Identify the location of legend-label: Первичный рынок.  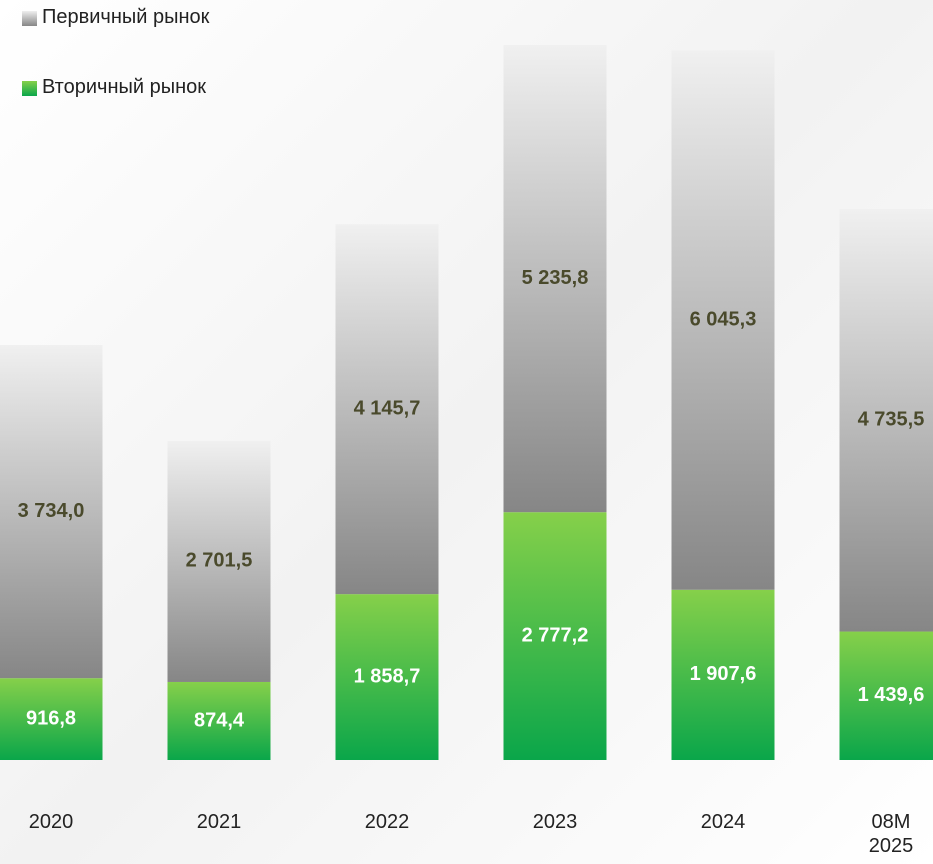
(126, 17).